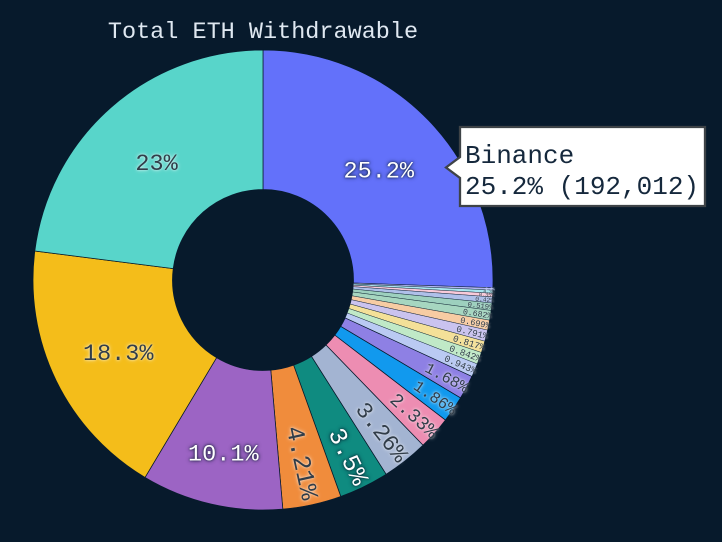 Image resolution: width=722 pixels, height=542 pixels. What do you see at coordinates (485, 300) in the screenshot?
I see `svg-text: 0.42%` at bounding box center [485, 300].